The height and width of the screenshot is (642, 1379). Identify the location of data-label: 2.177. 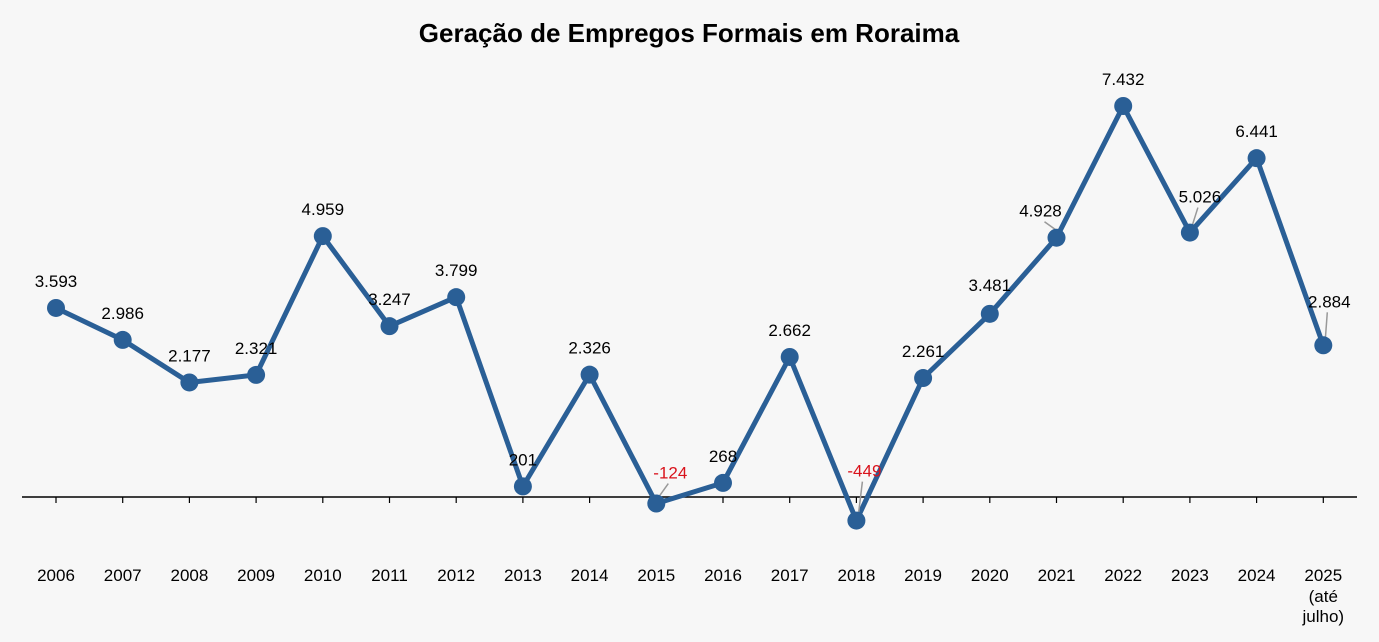
(189, 355).